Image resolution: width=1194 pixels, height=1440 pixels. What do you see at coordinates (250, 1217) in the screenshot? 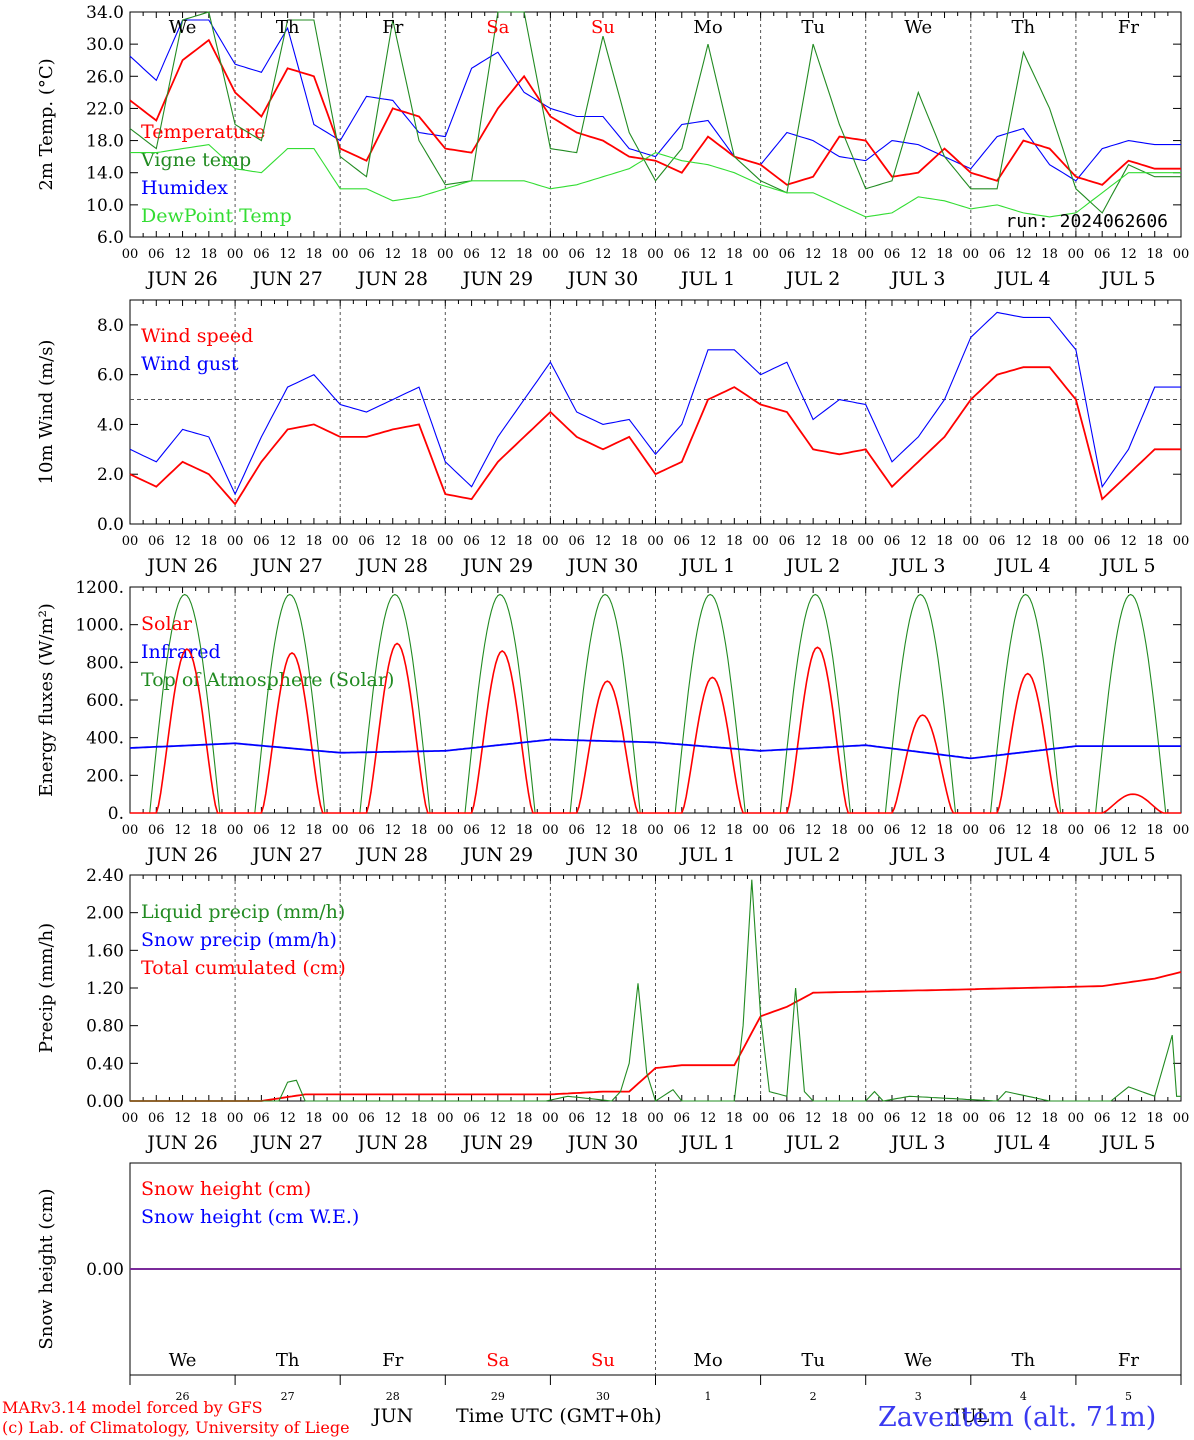
I see `legend-entry: Snow height (cm W.E.)` at bounding box center [250, 1217].